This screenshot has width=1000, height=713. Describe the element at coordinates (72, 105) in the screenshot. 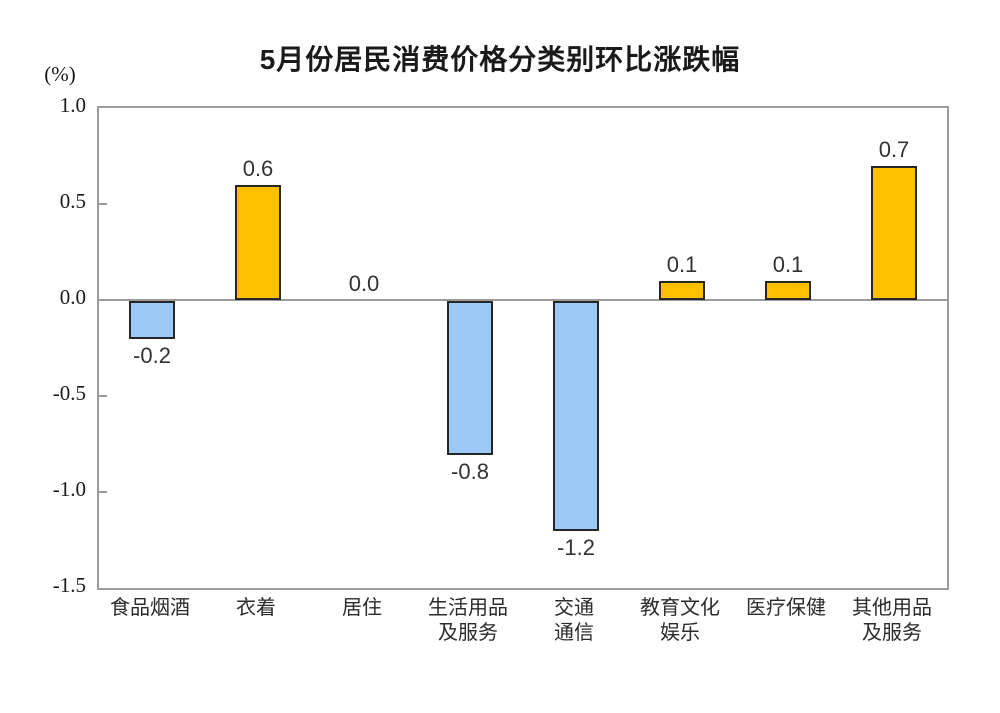

I see `y-tick-label: 1.0` at that location.